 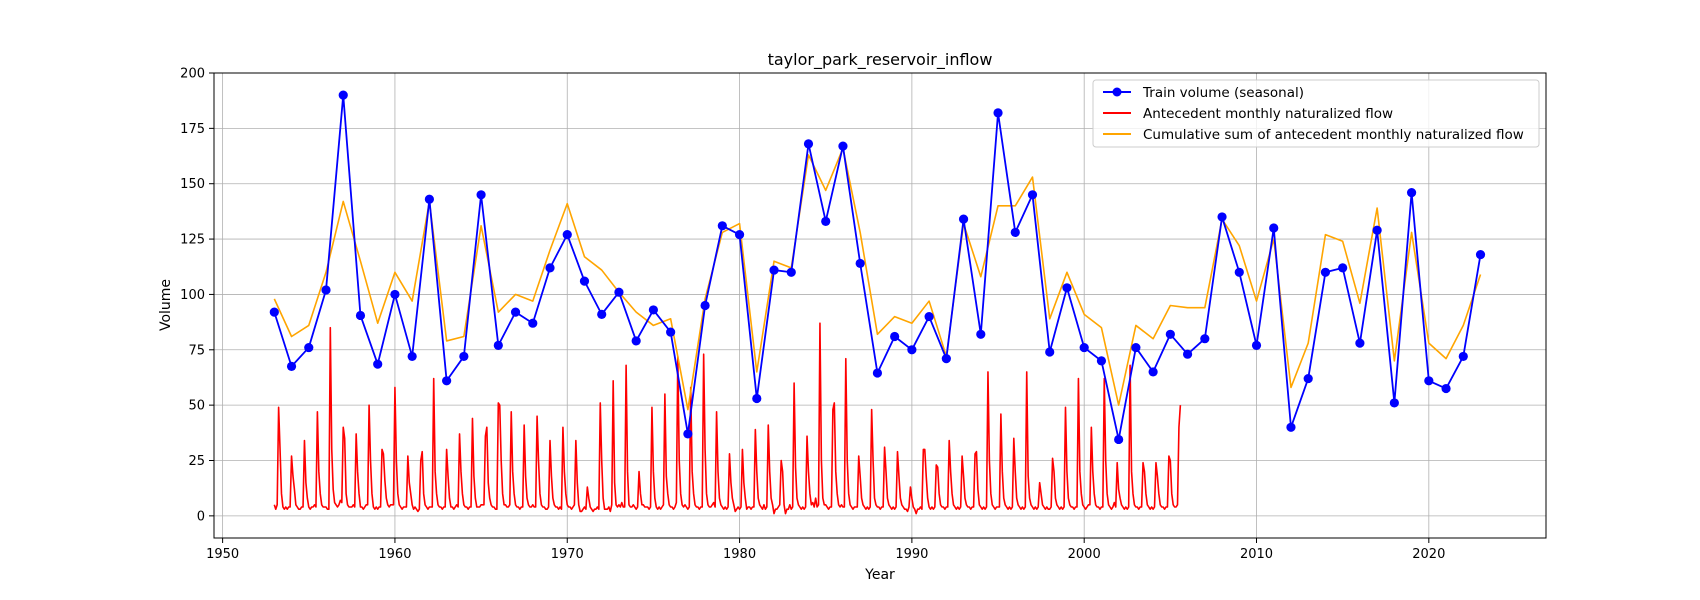 What do you see at coordinates (192, 295) in the screenshot?
I see `y-tick-label: 100` at bounding box center [192, 295].